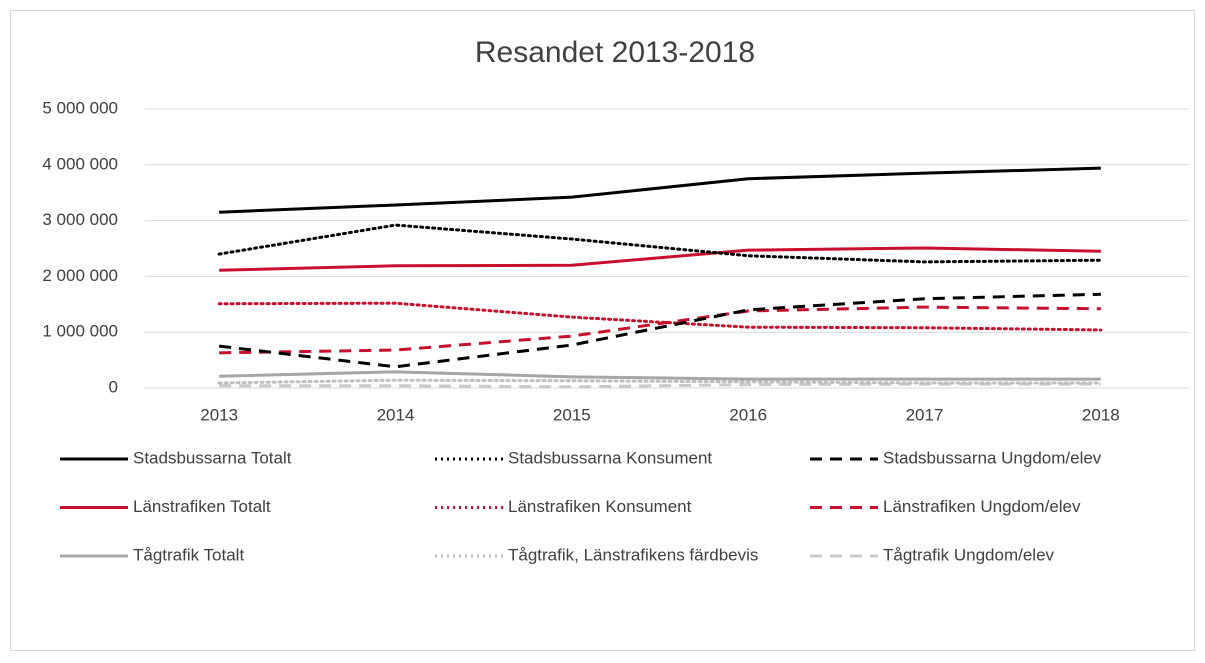  I want to click on x-tick-label: 2013, so click(219, 414).